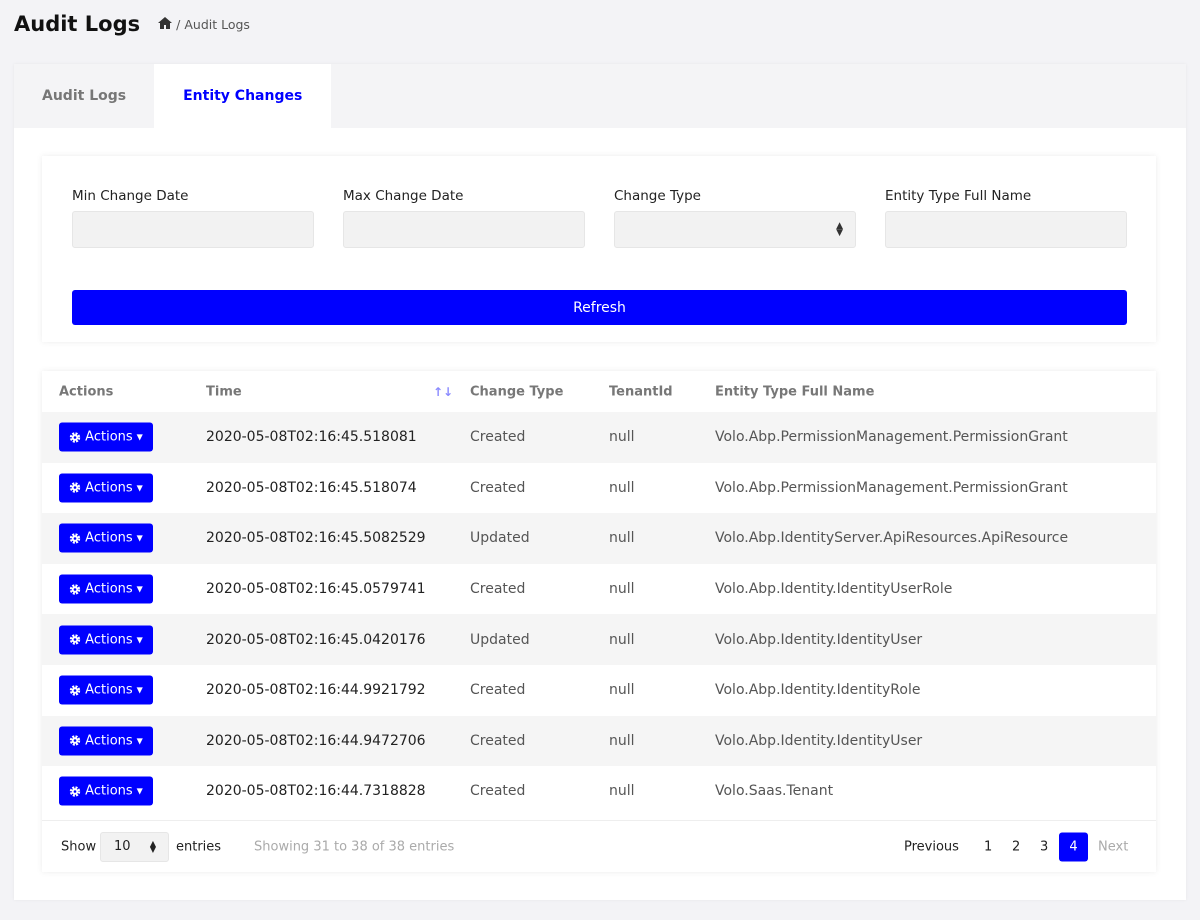  What do you see at coordinates (1044, 846) in the screenshot?
I see `page-3-button: 3` at bounding box center [1044, 846].